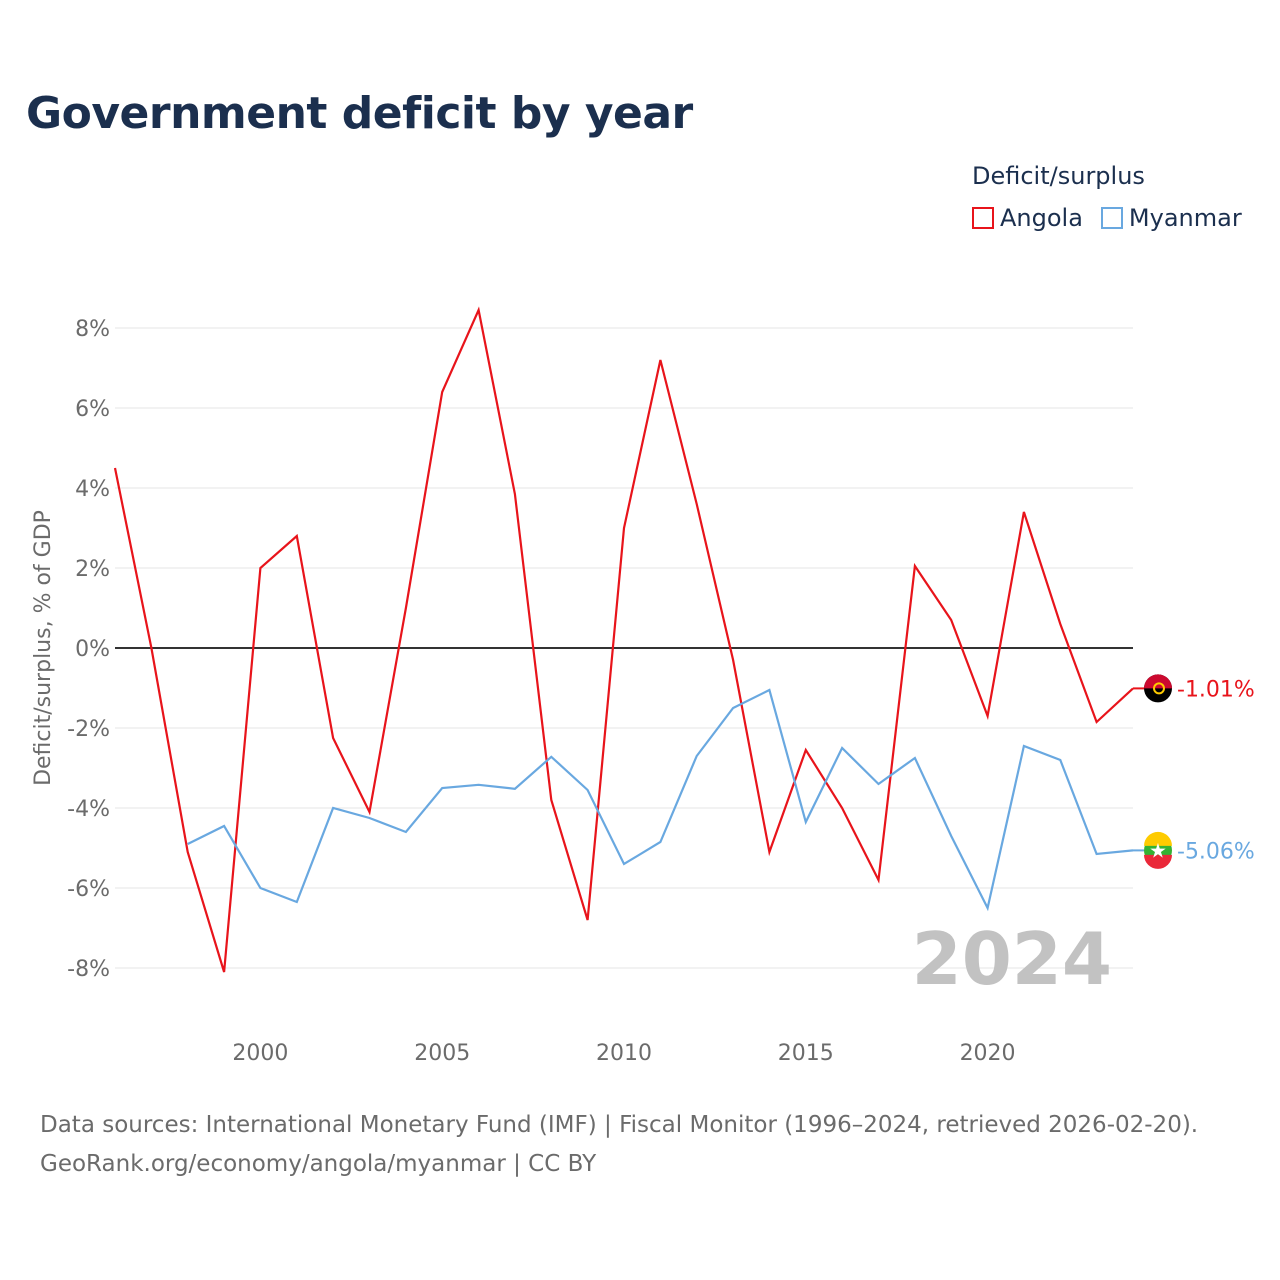 This screenshot has width=1280, height=1280. I want to click on flag-myanmar-yellow, so click(1158, 838).